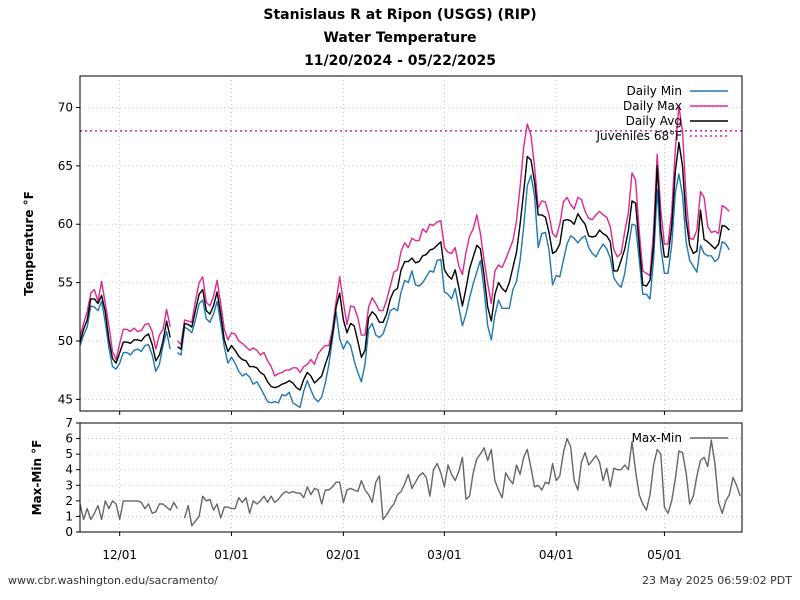  Describe the element at coordinates (69, 501) in the screenshot. I see `y-tick-label: 2` at that location.